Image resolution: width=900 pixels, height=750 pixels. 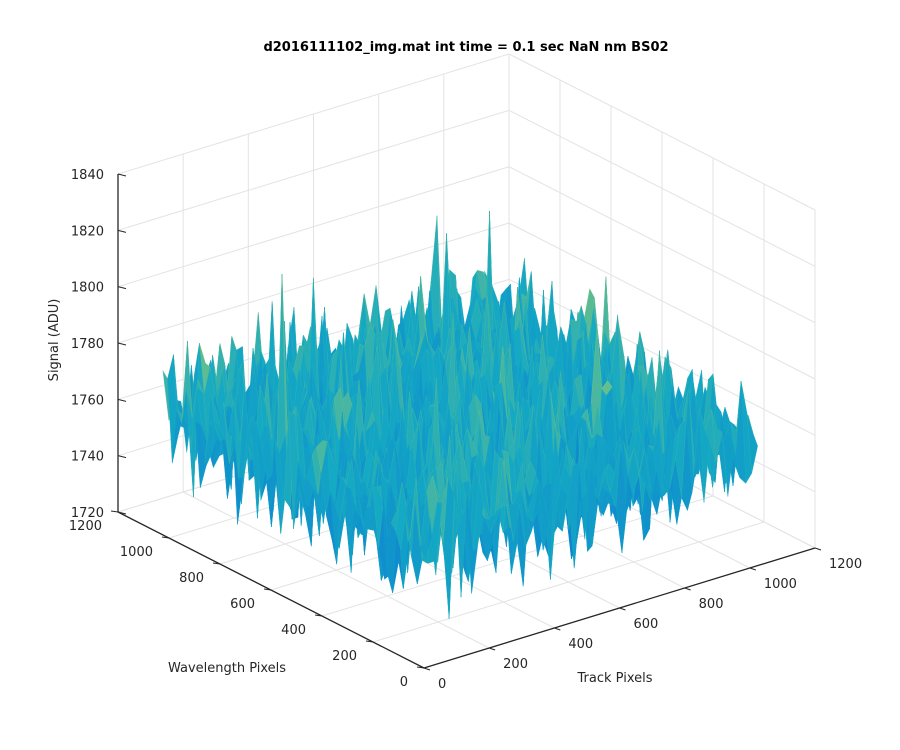 What do you see at coordinates (404, 682) in the screenshot?
I see `y-tick-label: 0` at bounding box center [404, 682].